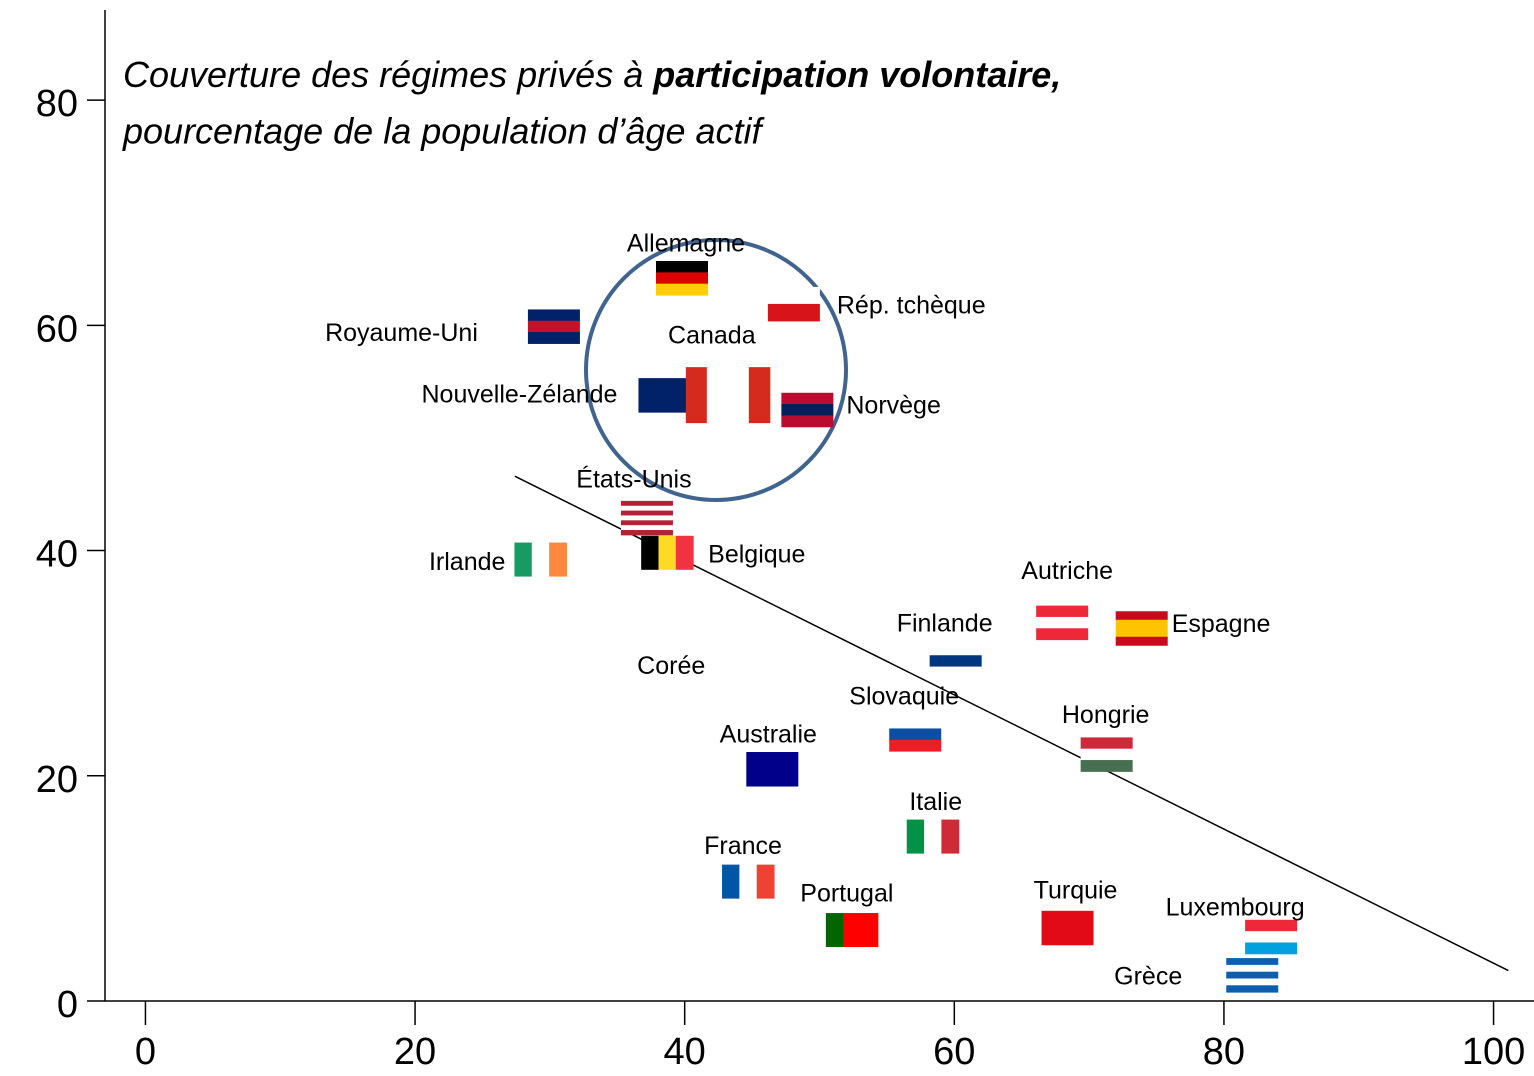 The image size is (1534, 1076). I want to click on point-label: Rép. tchèque, so click(911, 306).